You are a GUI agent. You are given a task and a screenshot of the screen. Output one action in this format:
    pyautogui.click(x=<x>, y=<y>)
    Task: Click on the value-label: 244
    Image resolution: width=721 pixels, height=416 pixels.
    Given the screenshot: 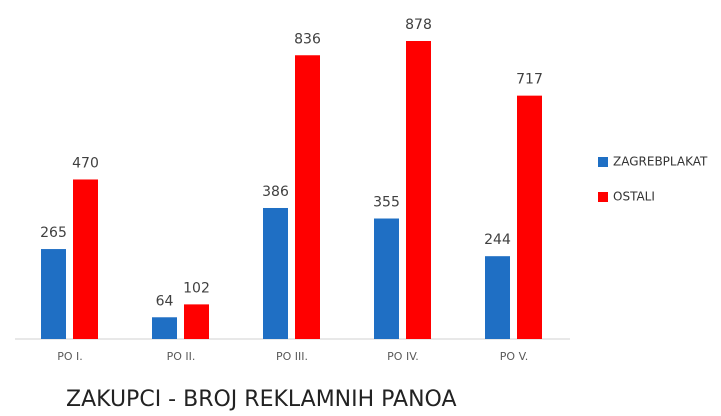 What is the action you would take?
    pyautogui.click(x=497, y=240)
    